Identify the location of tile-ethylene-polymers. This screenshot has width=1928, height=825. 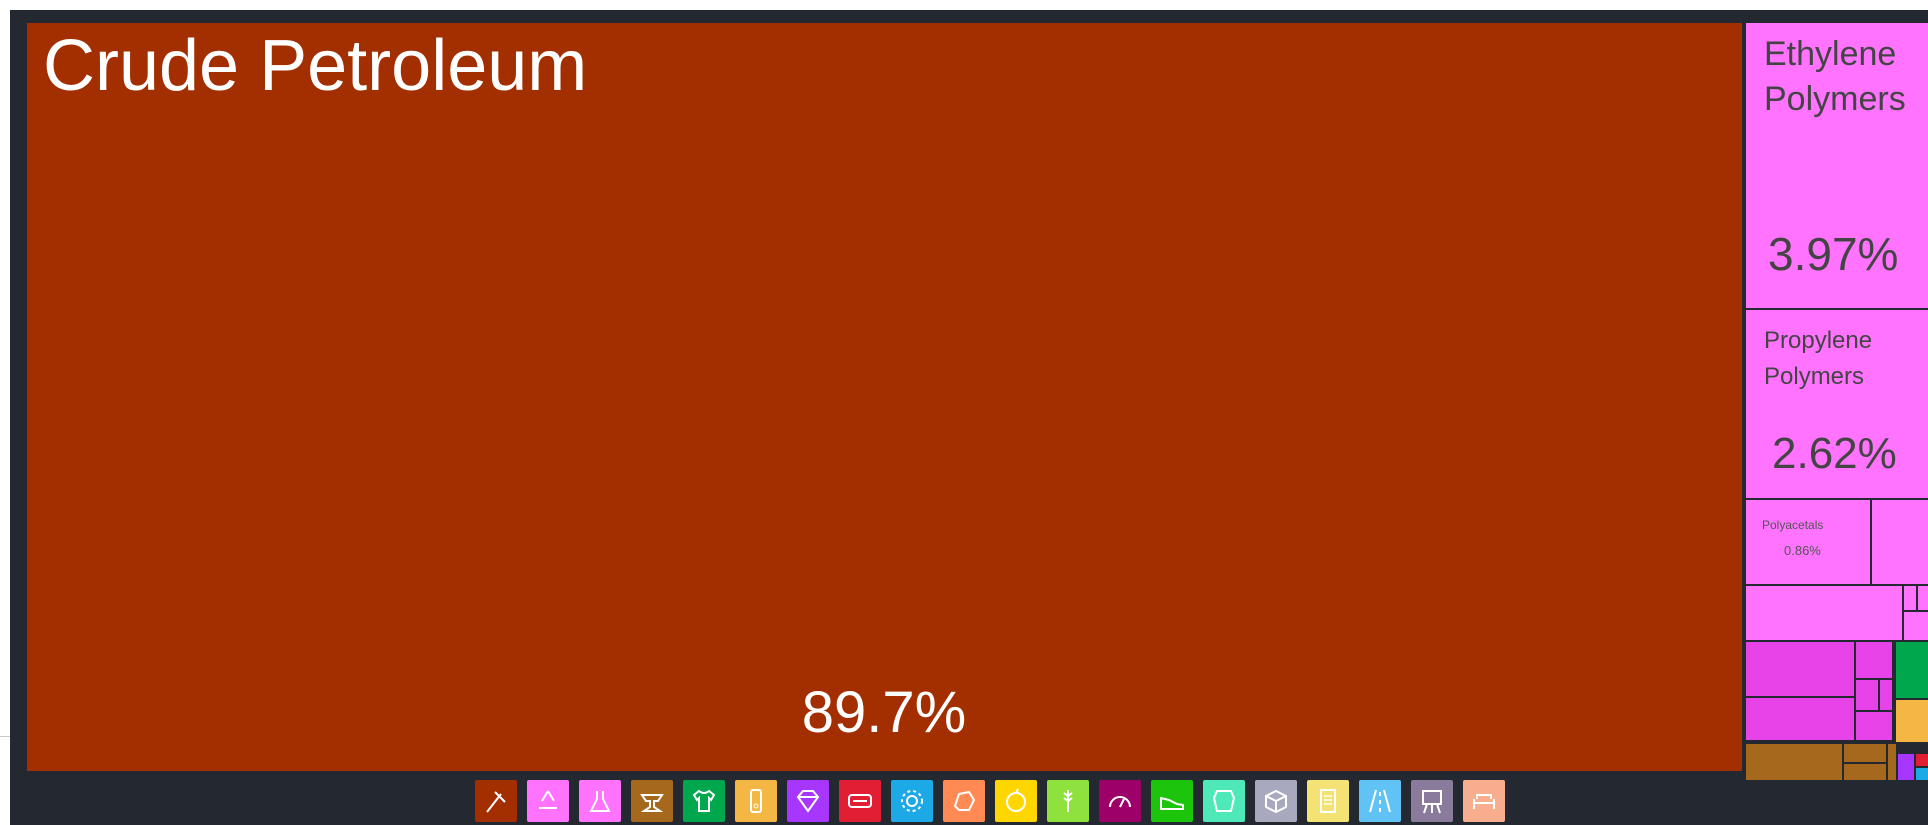
(1837, 165).